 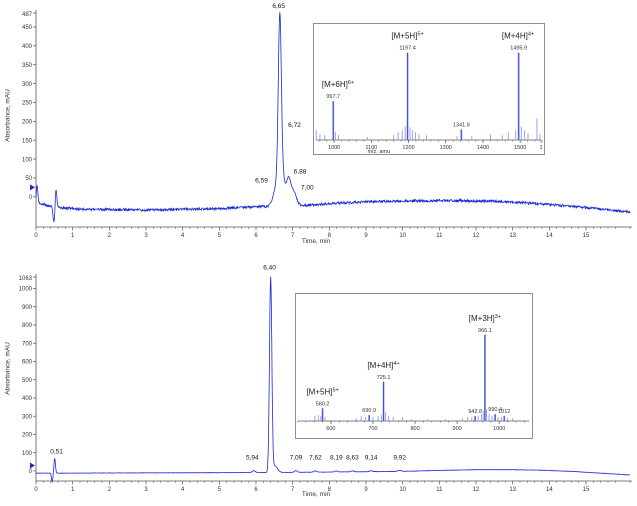 What do you see at coordinates (371, 458) in the screenshot?
I see `retention-time-label: 9,14` at bounding box center [371, 458].